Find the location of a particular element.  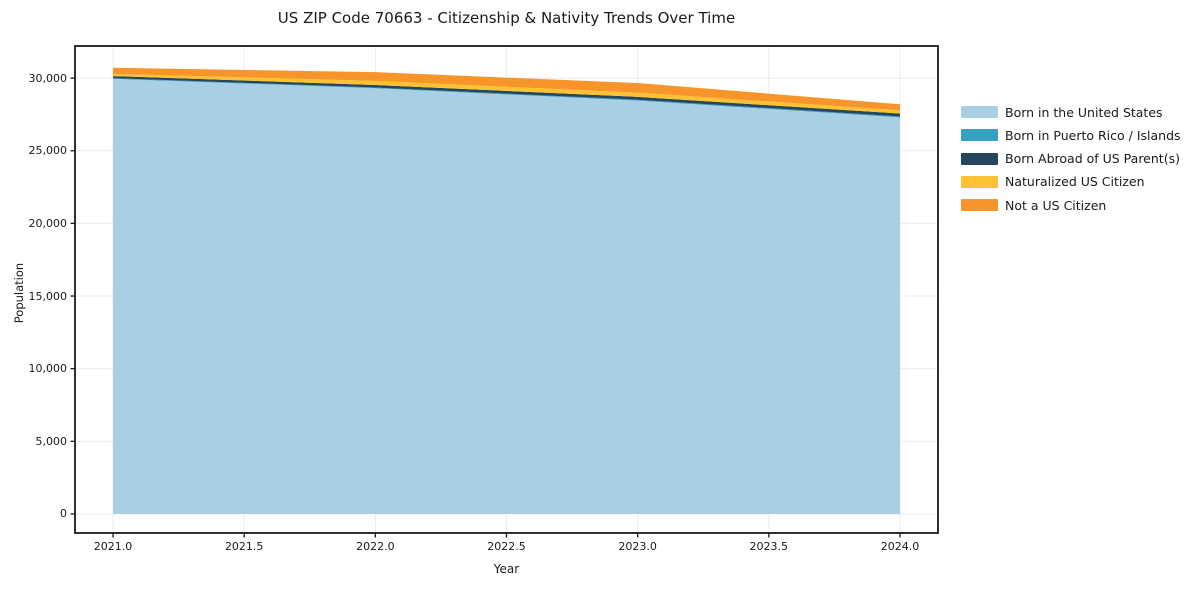

x-tick-label: 2024.0 is located at coordinates (900, 546).